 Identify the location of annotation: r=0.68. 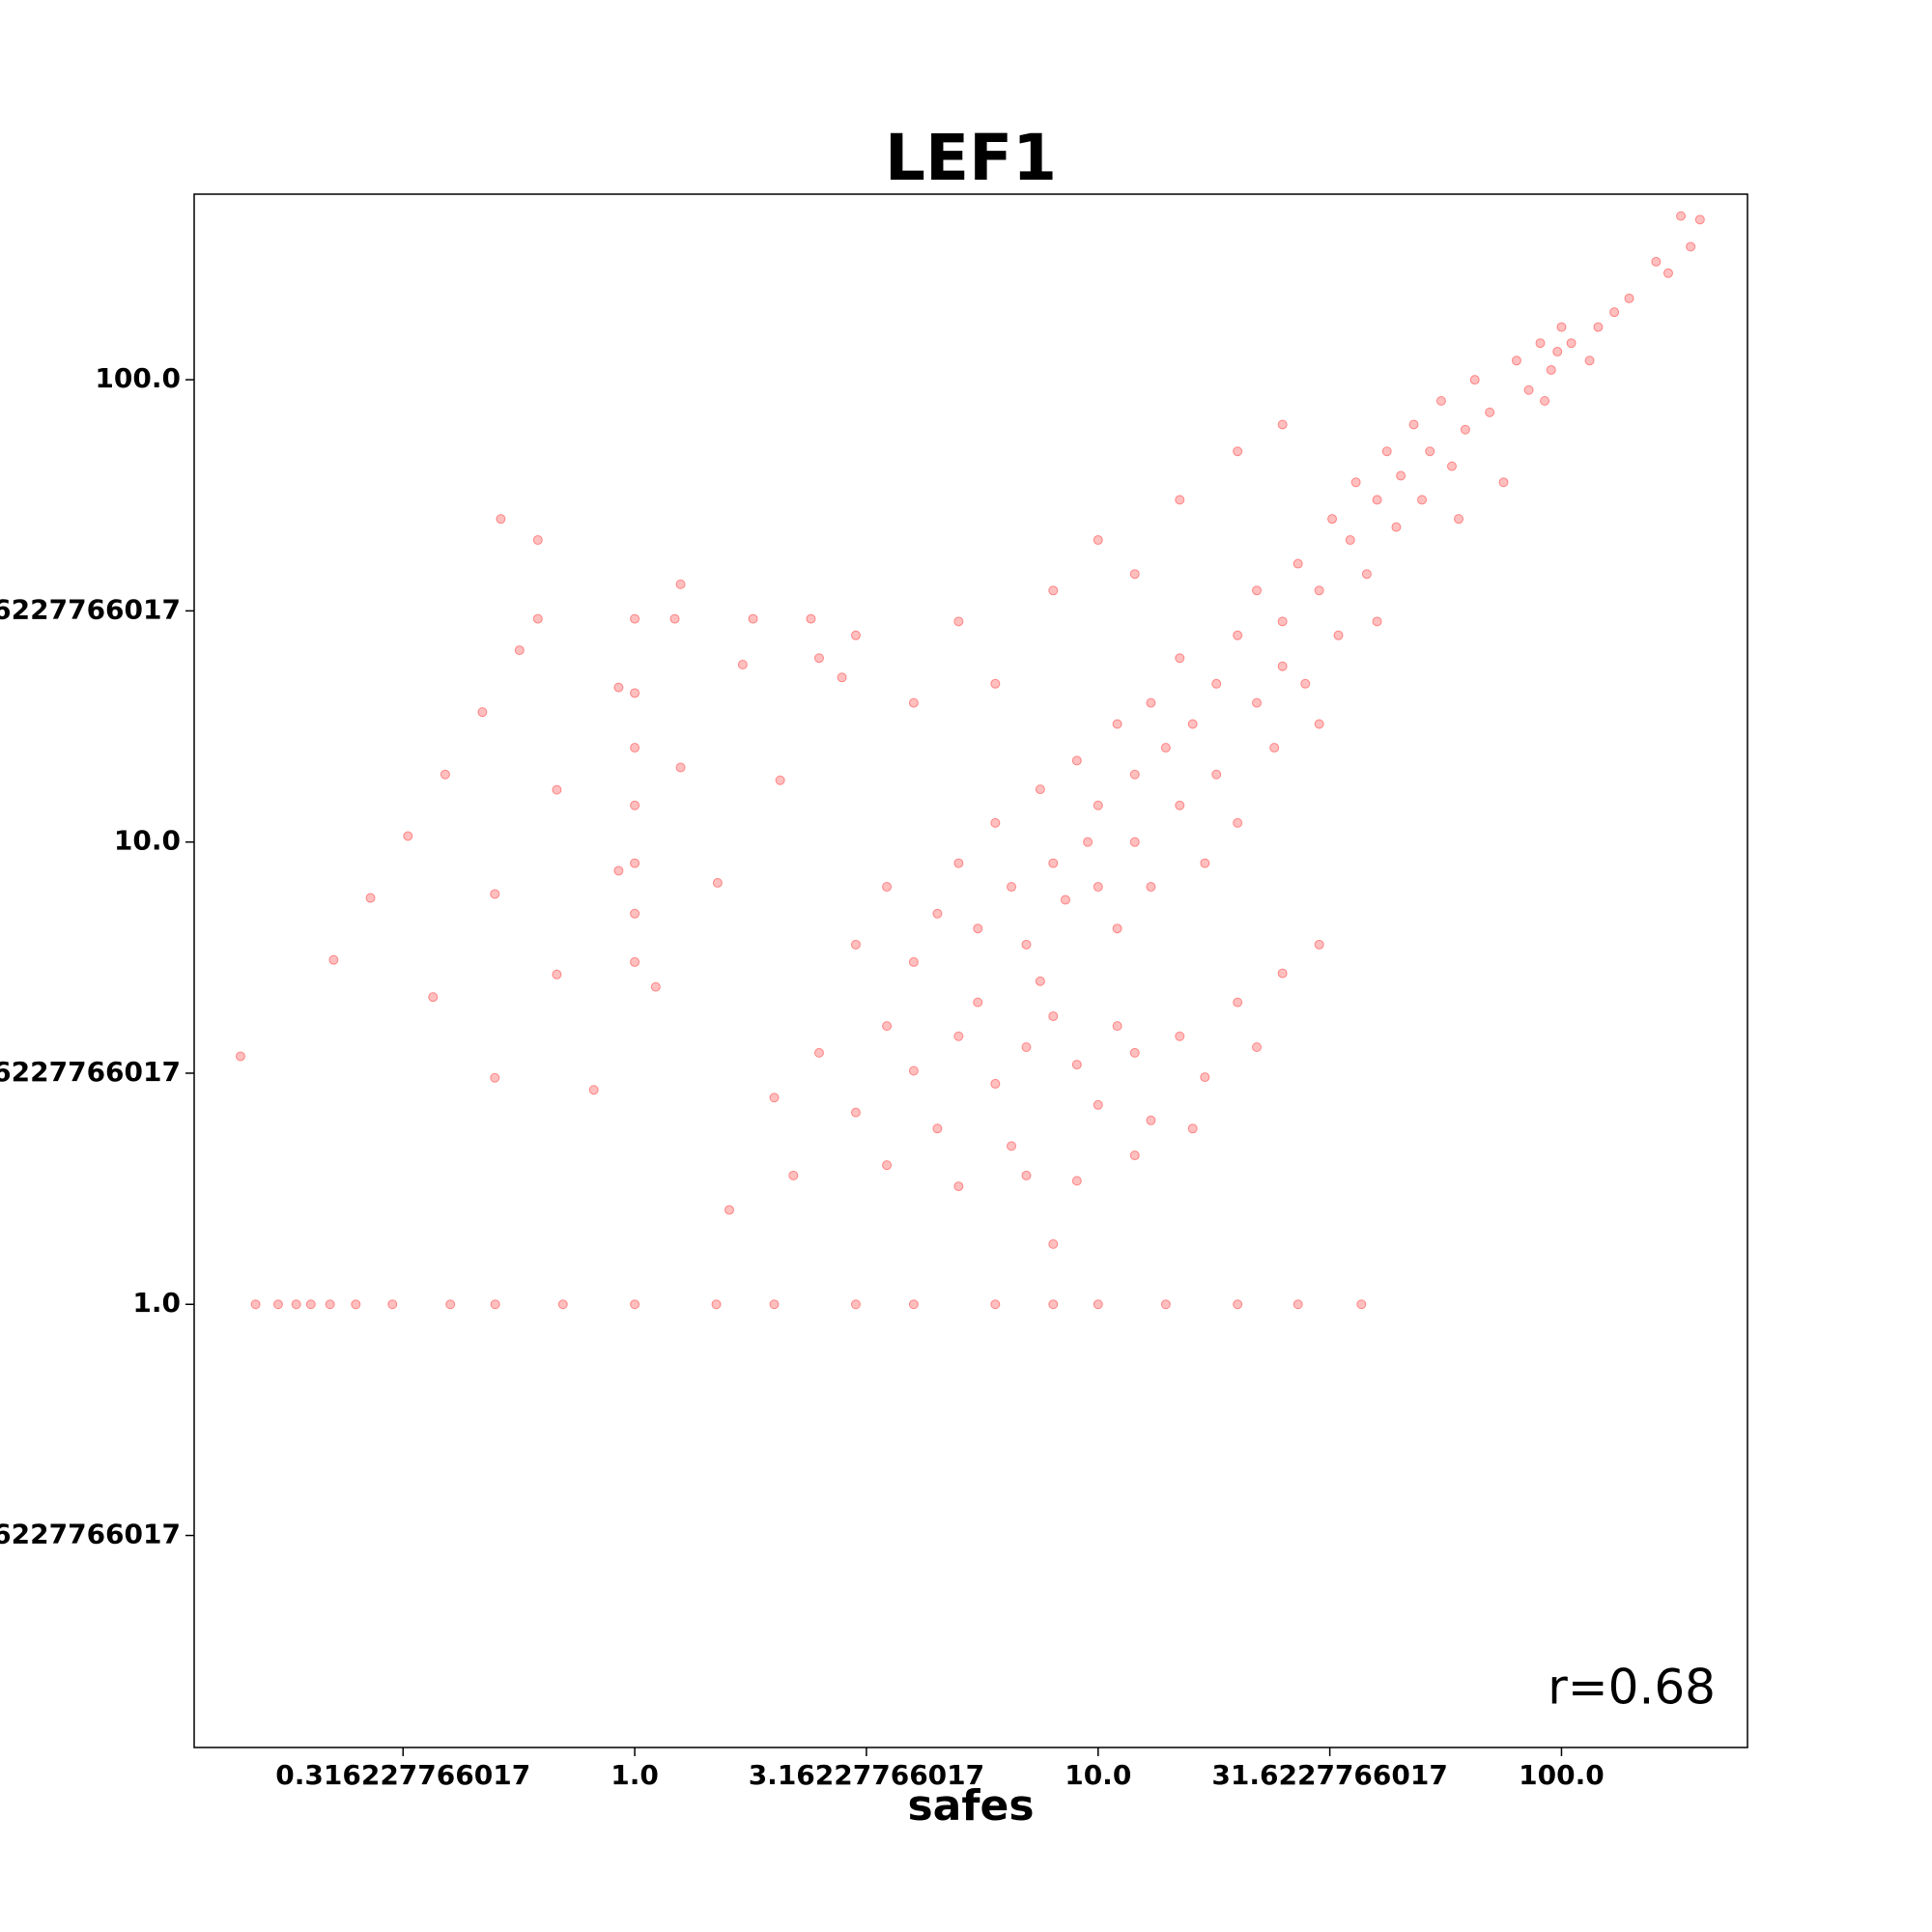
(1632, 1688).